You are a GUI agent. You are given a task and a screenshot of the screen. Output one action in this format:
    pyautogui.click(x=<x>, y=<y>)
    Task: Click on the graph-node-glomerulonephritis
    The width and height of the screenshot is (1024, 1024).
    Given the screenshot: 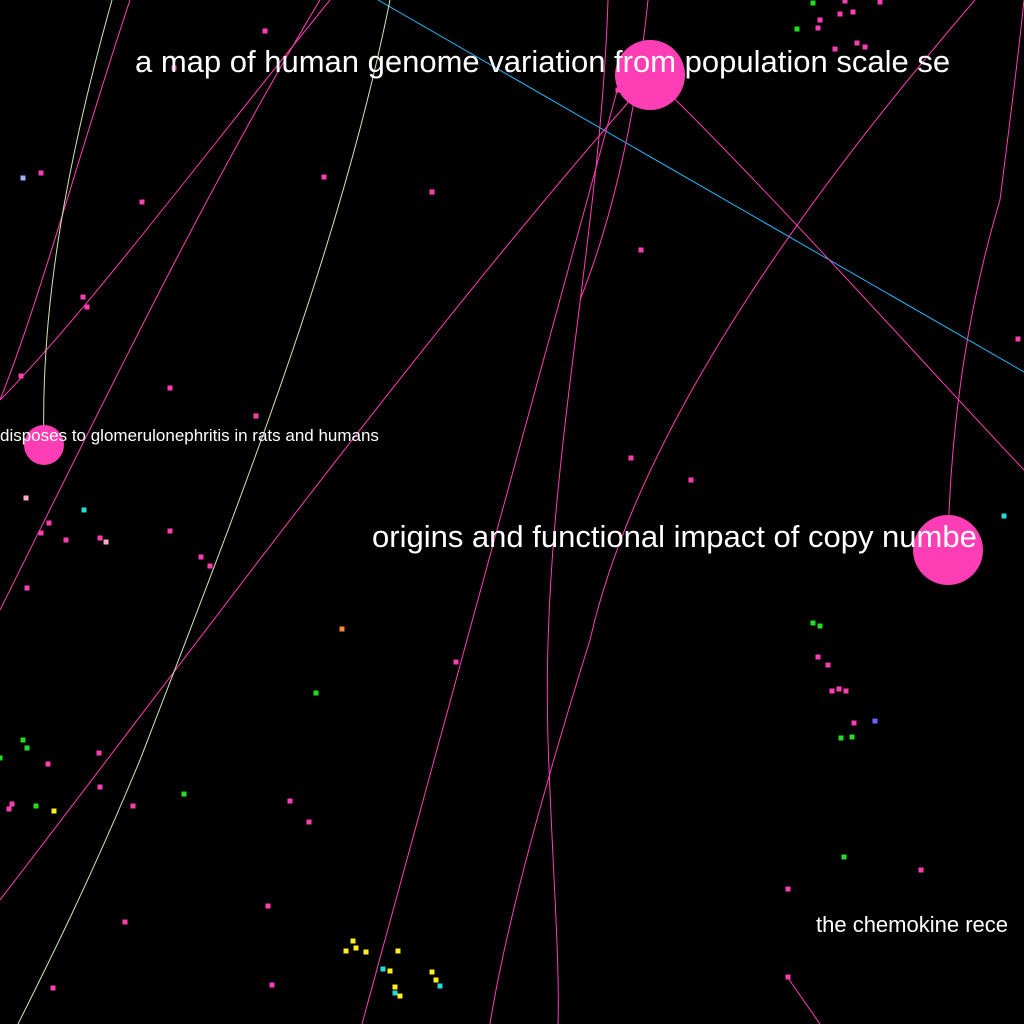 What is the action you would take?
    pyautogui.click(x=44, y=445)
    